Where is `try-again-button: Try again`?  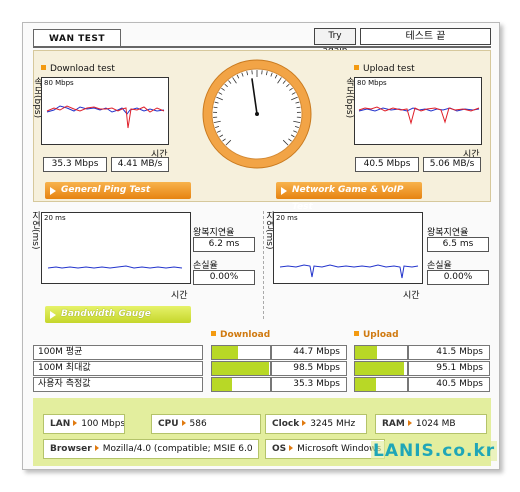
try-again-button: Try again is located at coordinates (335, 42).